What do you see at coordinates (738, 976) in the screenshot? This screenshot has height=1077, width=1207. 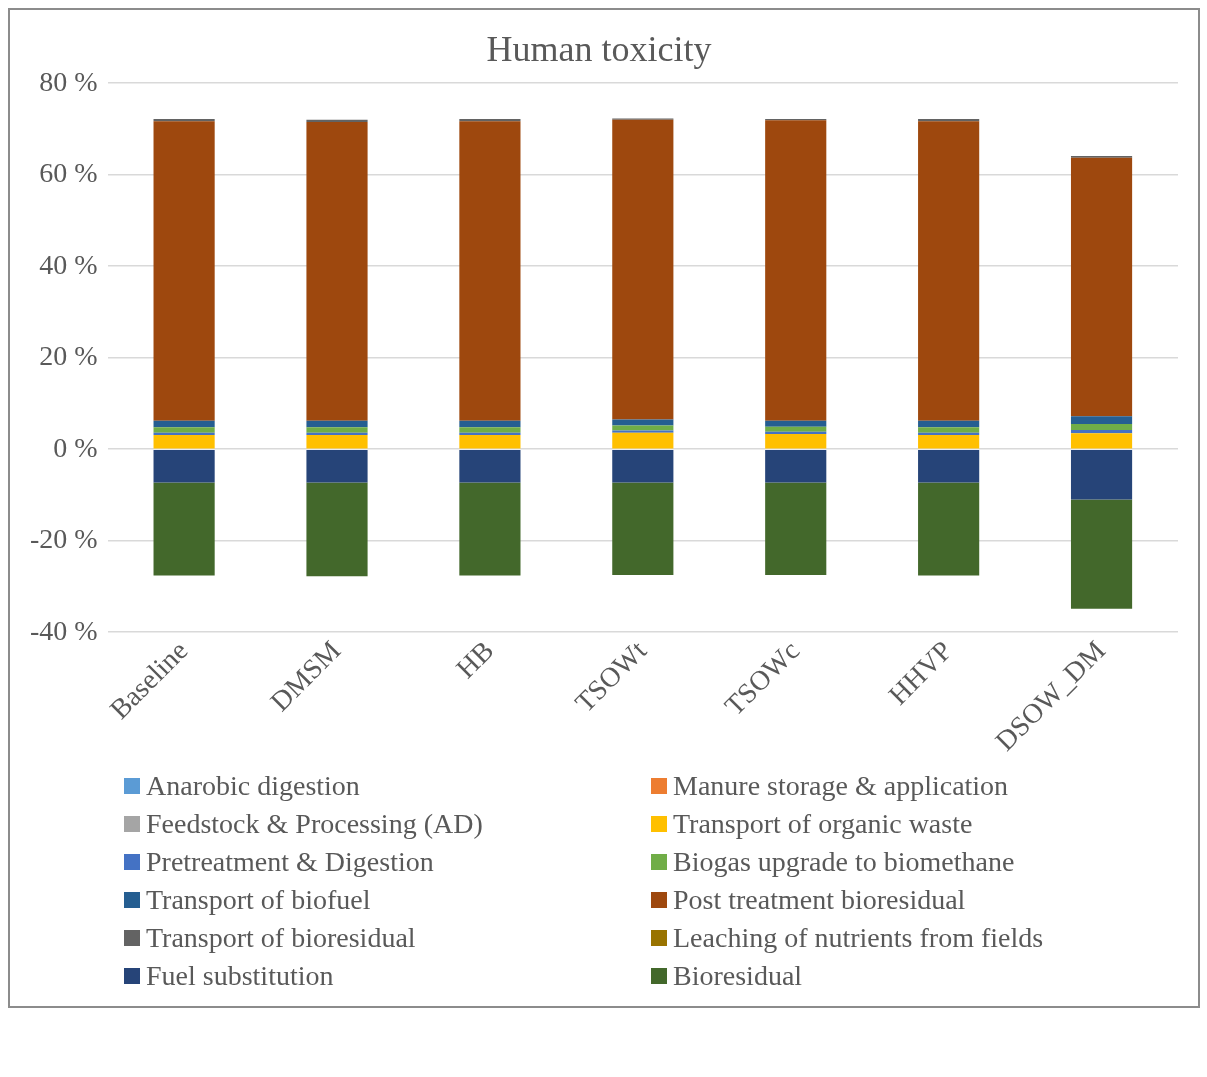 I see `legend-label: Bioresidual` at bounding box center [738, 976].